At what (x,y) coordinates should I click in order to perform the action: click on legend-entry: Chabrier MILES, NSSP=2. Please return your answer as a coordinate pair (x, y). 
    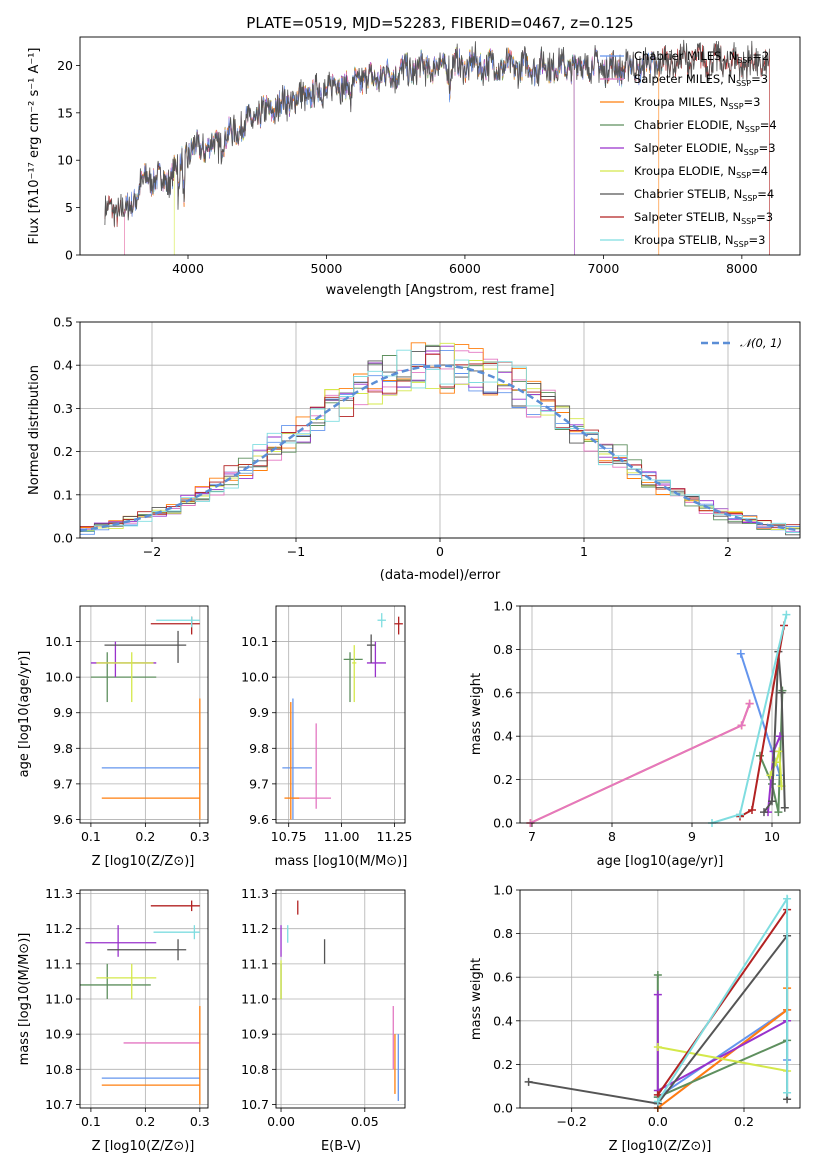
    Looking at the image, I should click on (701, 57).